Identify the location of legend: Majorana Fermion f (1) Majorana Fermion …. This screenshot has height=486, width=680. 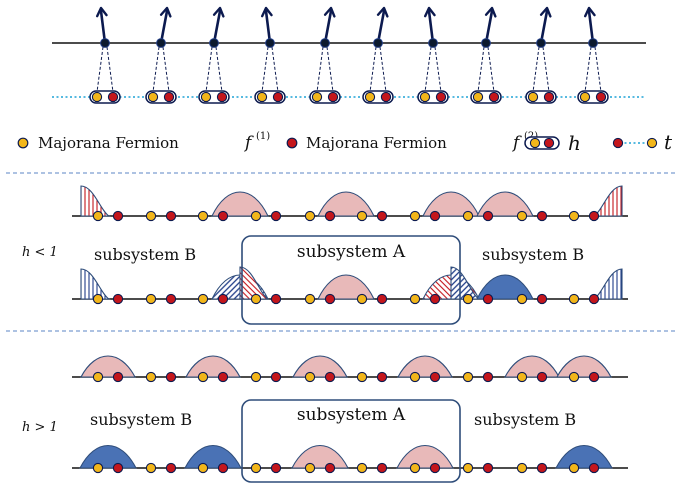
(345, 142).